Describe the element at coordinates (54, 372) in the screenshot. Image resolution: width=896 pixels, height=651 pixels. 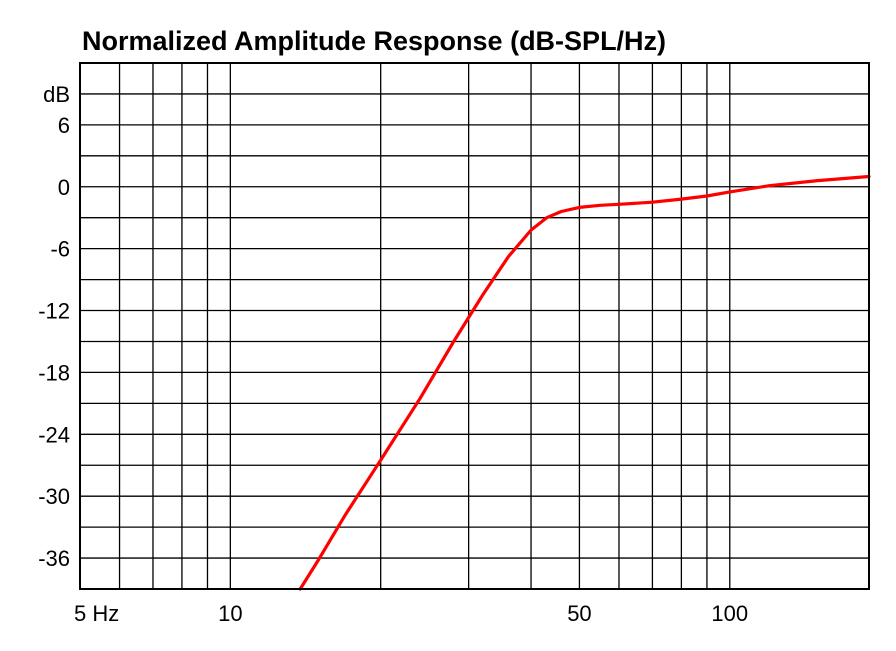
I see `y-tick-label: -18` at that location.